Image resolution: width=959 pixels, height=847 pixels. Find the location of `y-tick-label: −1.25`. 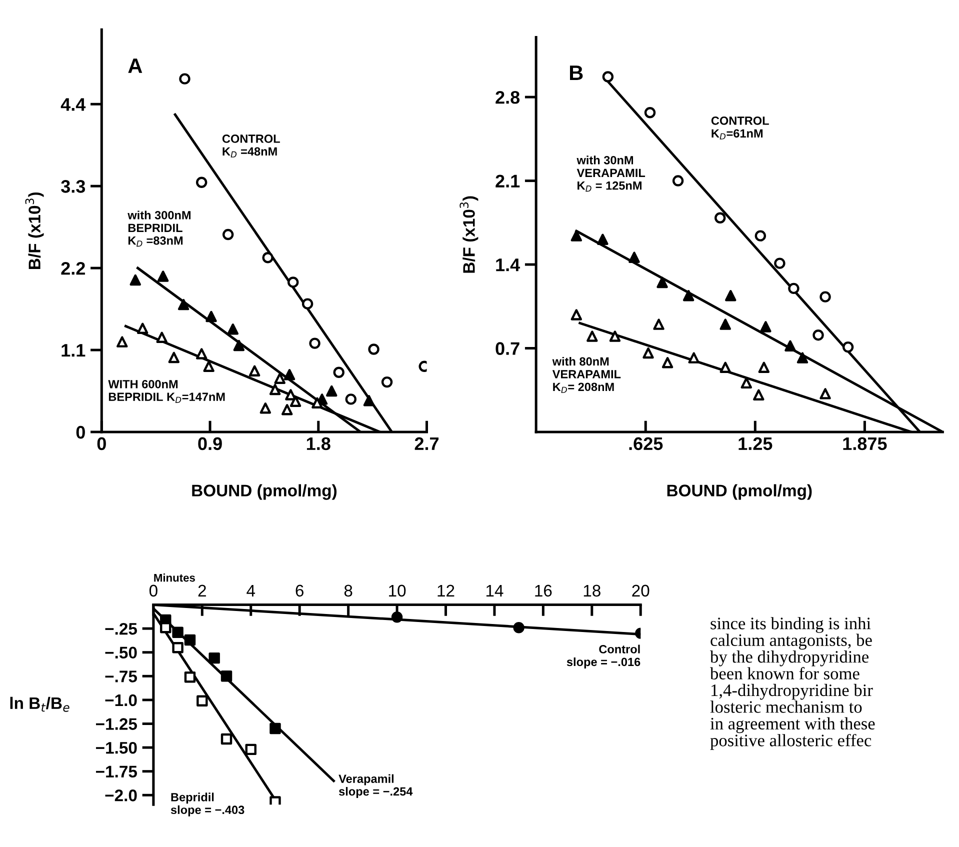

y-tick-label: −1.25 is located at coordinates (117, 724).